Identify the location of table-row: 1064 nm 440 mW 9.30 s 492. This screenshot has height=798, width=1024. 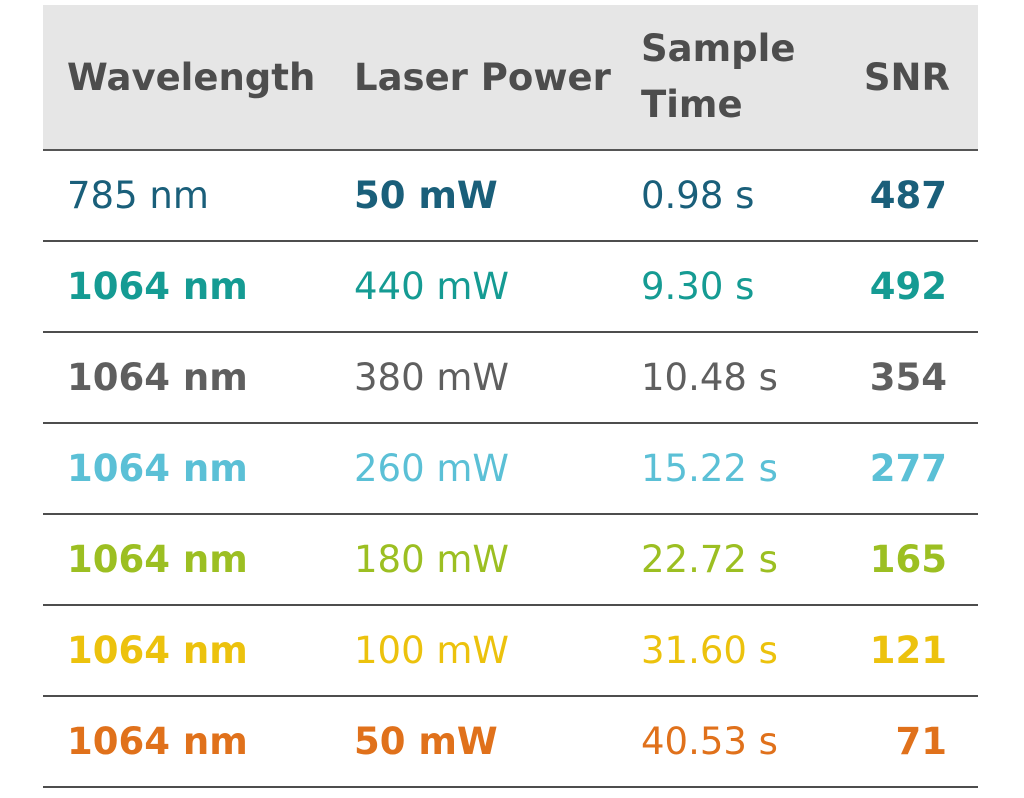
(510, 287).